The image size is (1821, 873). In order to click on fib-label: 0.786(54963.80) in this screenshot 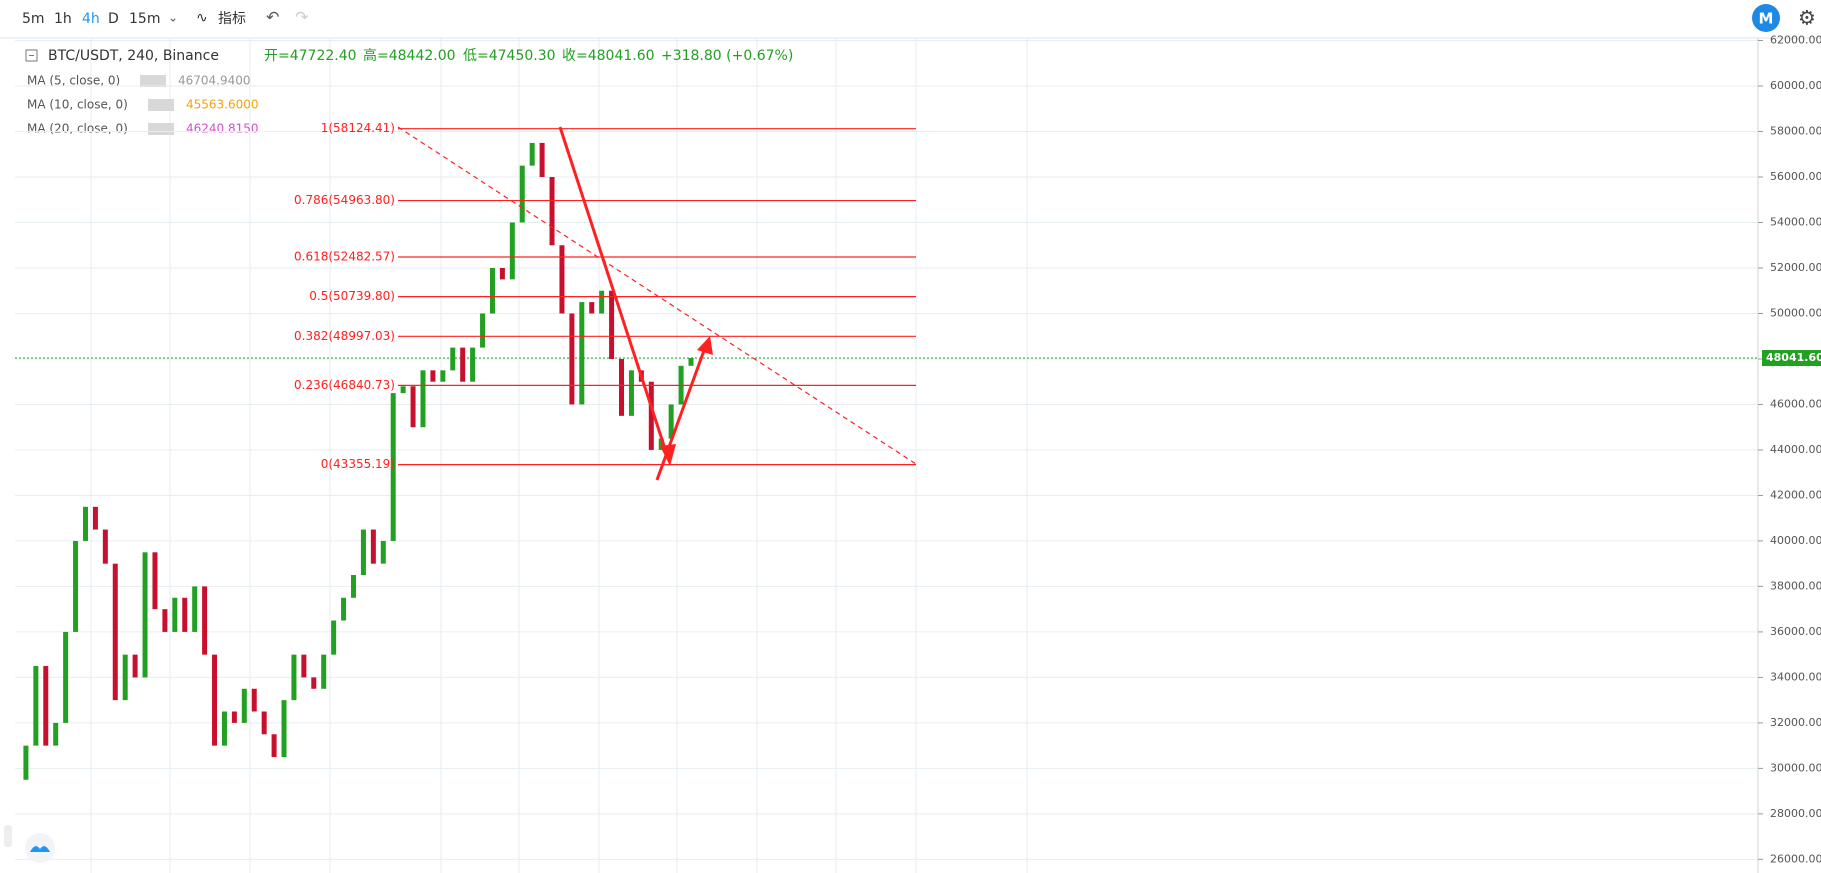, I will do `click(344, 200)`.